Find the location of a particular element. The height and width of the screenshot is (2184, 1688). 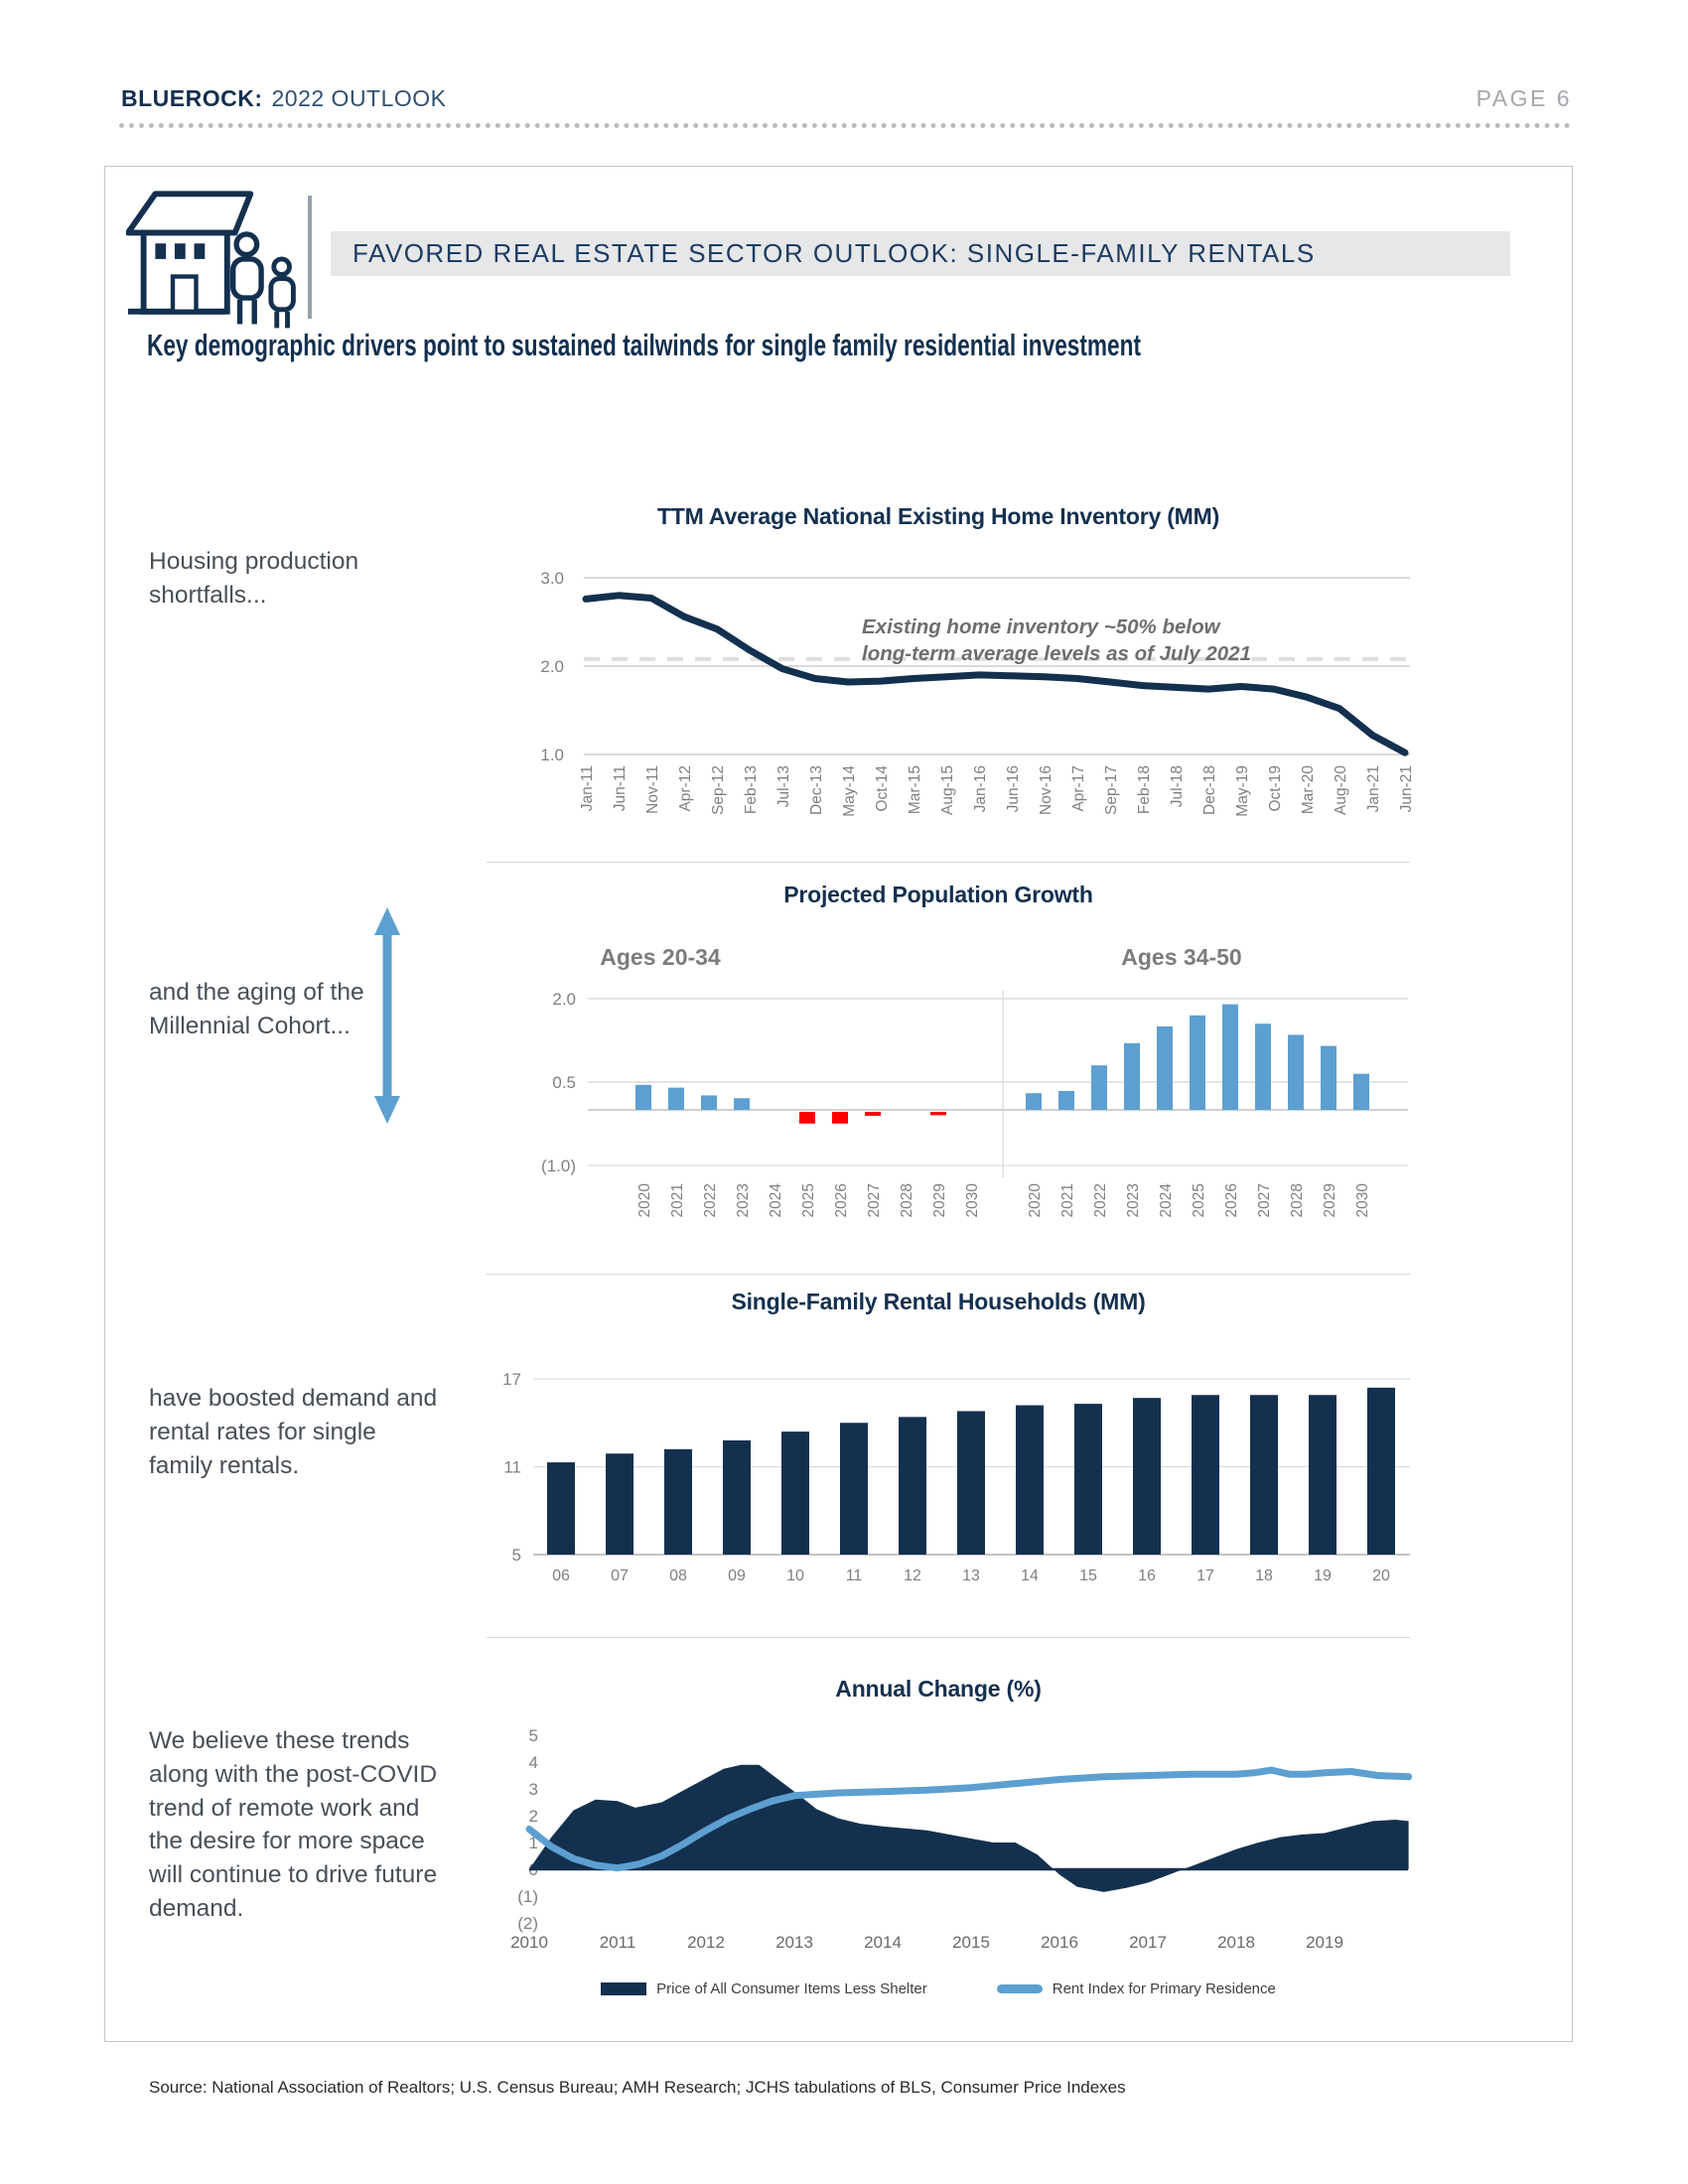

svg-text: (1) is located at coordinates (527, 1896).